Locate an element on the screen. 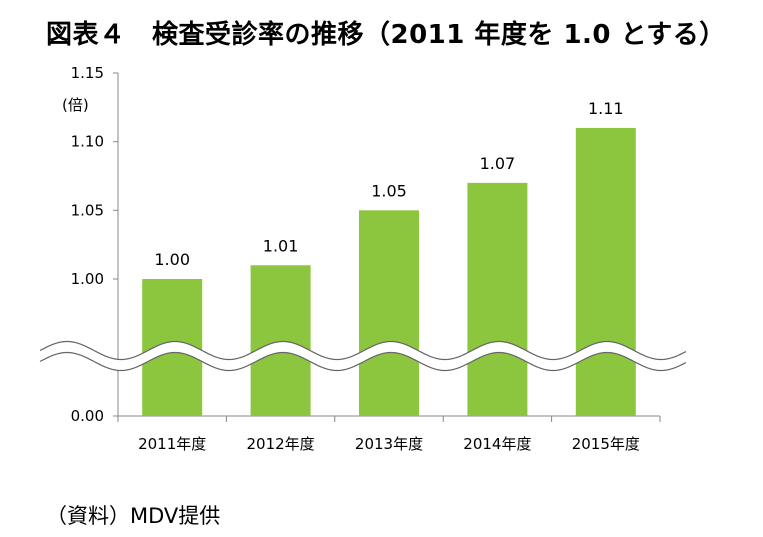 The width and height of the screenshot is (763, 537). break-band is located at coordinates (363, 356).